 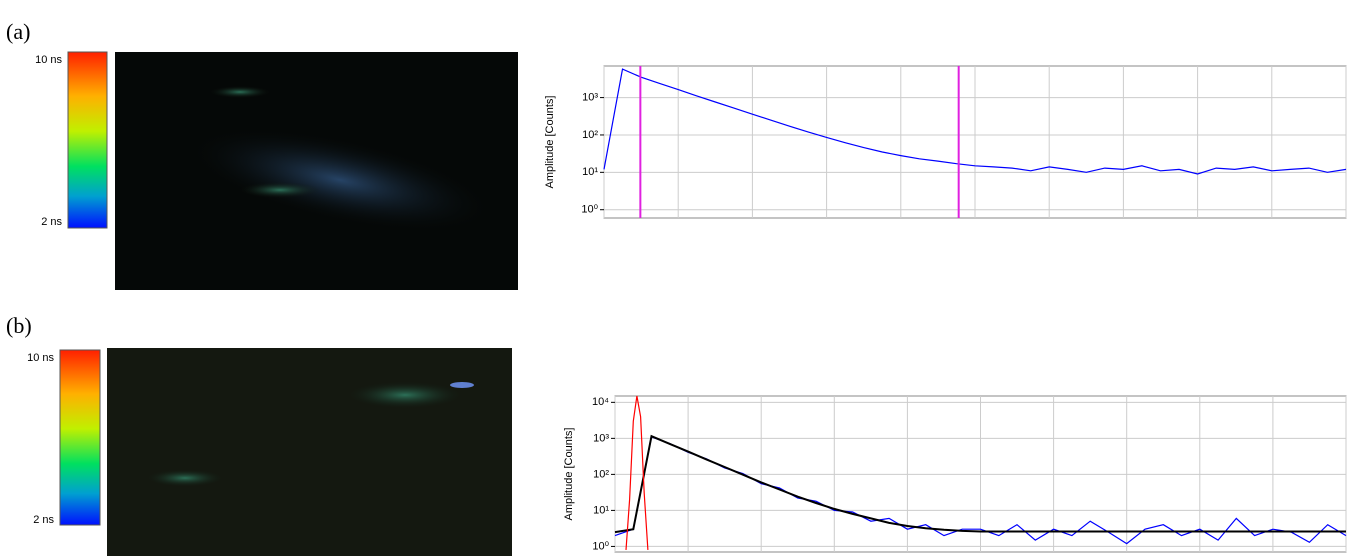 What do you see at coordinates (600, 402) in the screenshot?
I see `y-tick-label: 10⁴` at bounding box center [600, 402].